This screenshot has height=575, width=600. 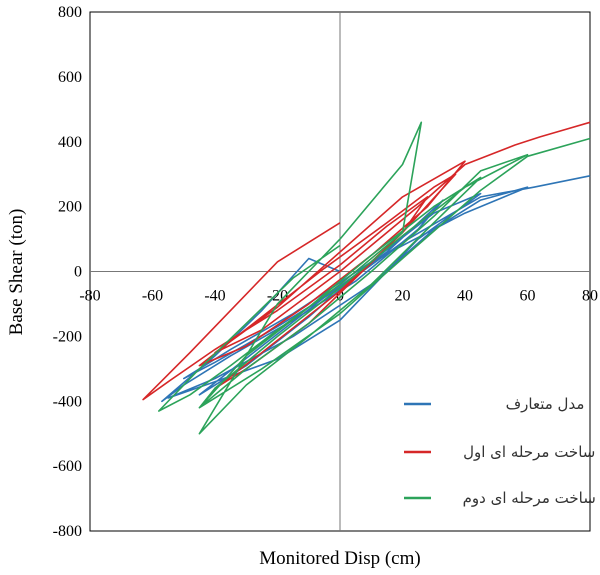 What do you see at coordinates (67, 531) in the screenshot?
I see `y-tick-label: -800` at bounding box center [67, 531].